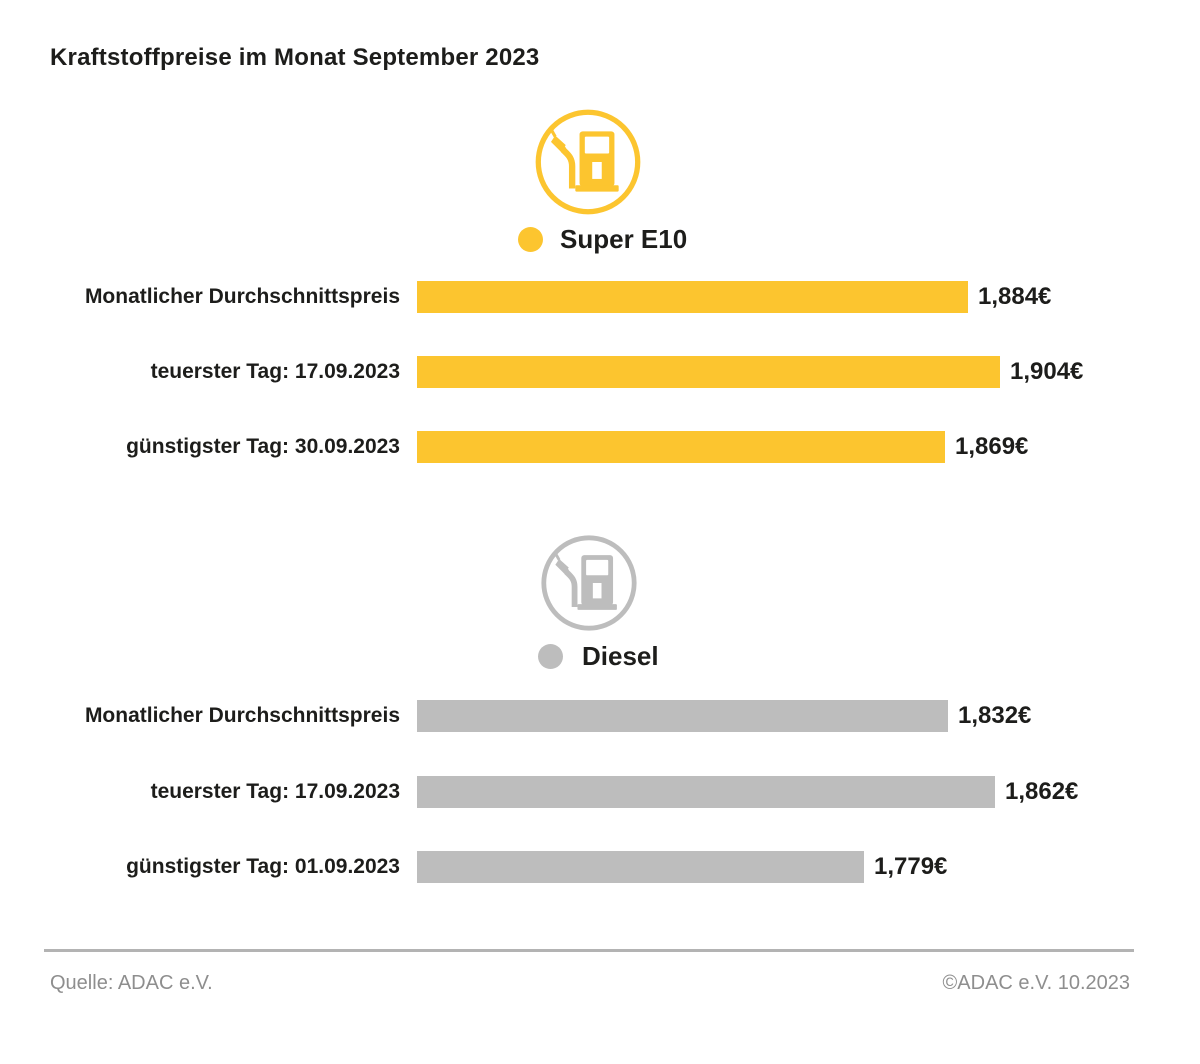 Image resolution: width=1200 pixels, height=1064 pixels. I want to click on legend-label-super-e10: Super E10, so click(624, 239).